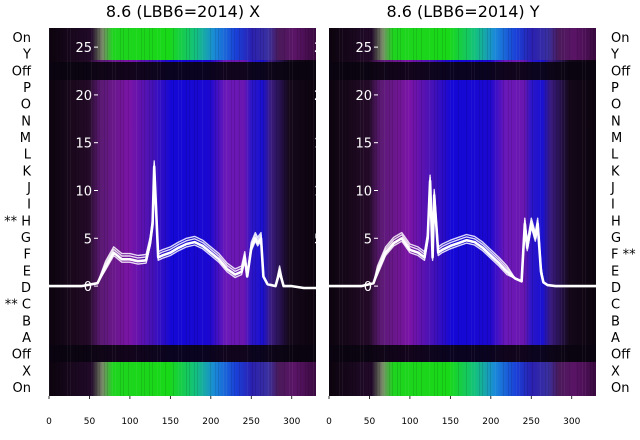 The image size is (640, 440). I want to click on row-label: H, so click(616, 221).